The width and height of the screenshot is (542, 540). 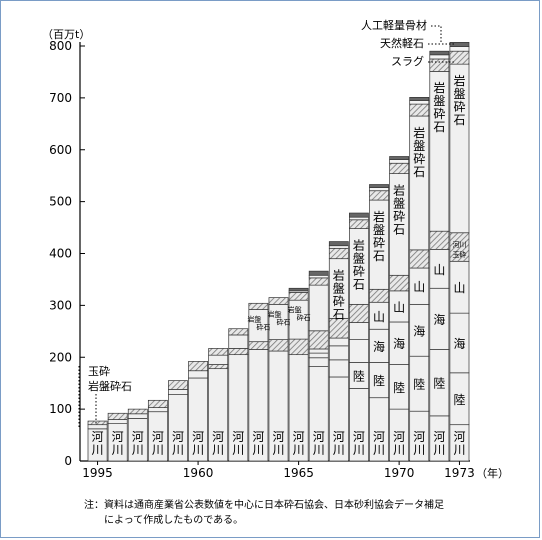 What do you see at coordinates (97, 473) in the screenshot?
I see `x-tick-label: 1995` at bounding box center [97, 473].